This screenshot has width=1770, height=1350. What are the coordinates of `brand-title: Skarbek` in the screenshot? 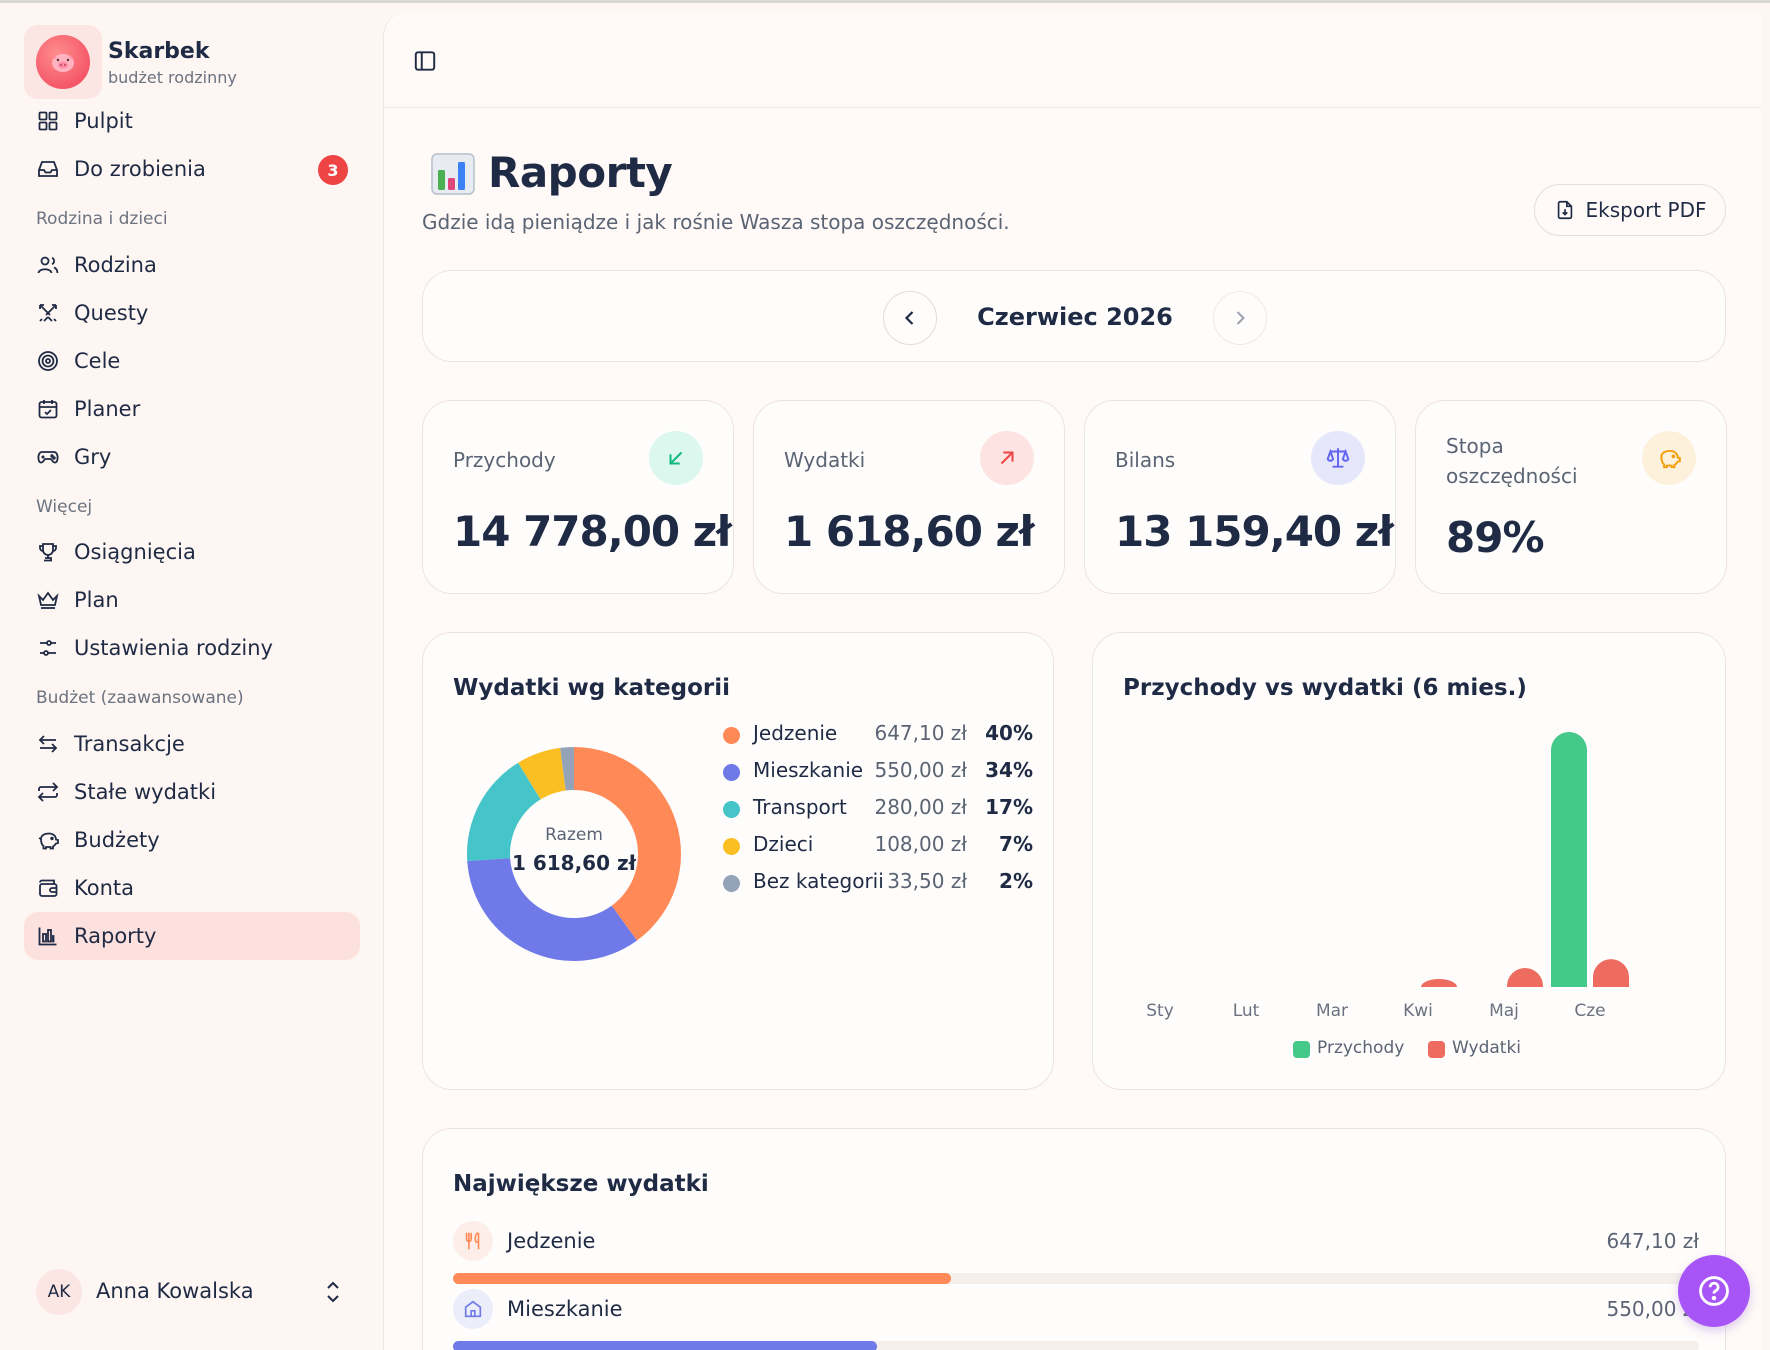 It's located at (159, 51).